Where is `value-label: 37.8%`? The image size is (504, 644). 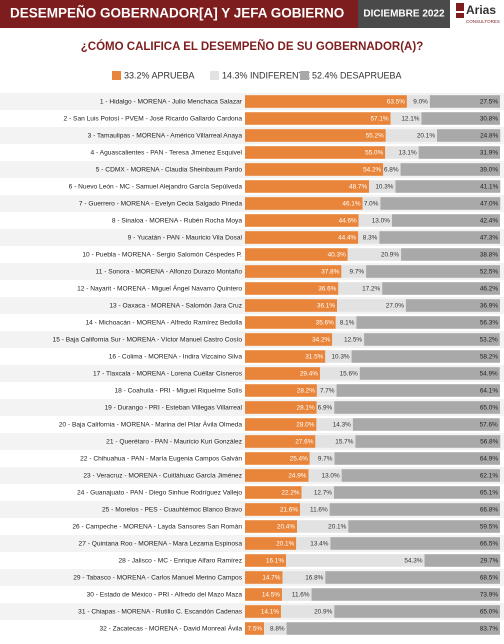
value-label: 37.8% is located at coordinates (330, 272).